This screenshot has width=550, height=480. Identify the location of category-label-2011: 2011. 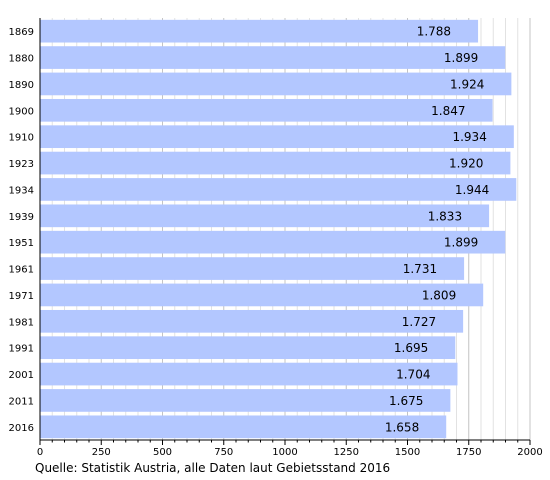
(21, 401).